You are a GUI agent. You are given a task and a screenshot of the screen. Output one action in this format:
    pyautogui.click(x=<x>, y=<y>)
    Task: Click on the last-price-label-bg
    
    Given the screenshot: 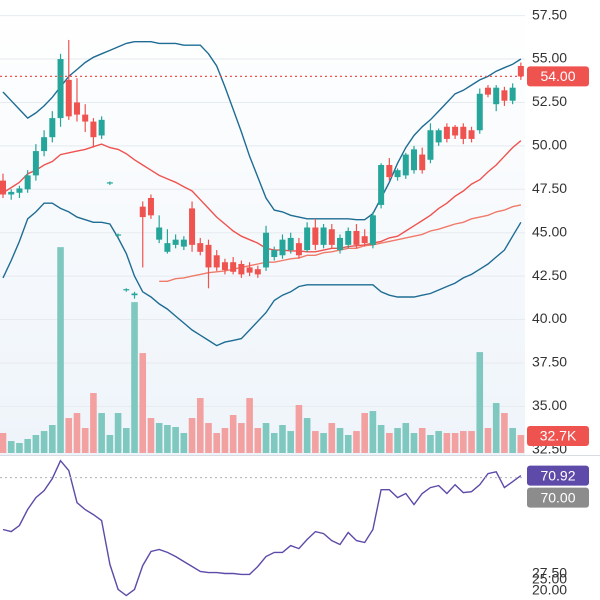 What is the action you would take?
    pyautogui.click(x=558, y=76)
    